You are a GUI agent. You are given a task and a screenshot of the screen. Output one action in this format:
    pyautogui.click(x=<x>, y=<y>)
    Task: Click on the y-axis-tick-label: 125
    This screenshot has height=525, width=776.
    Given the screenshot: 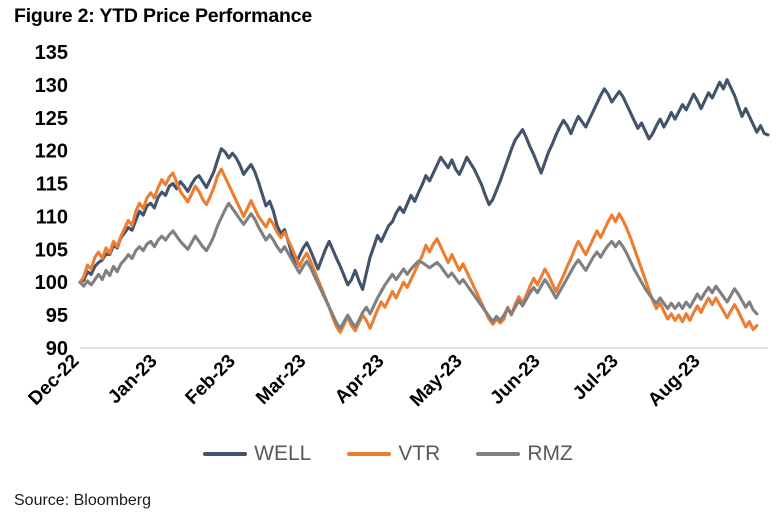 What is the action you would take?
    pyautogui.click(x=51, y=119)
    